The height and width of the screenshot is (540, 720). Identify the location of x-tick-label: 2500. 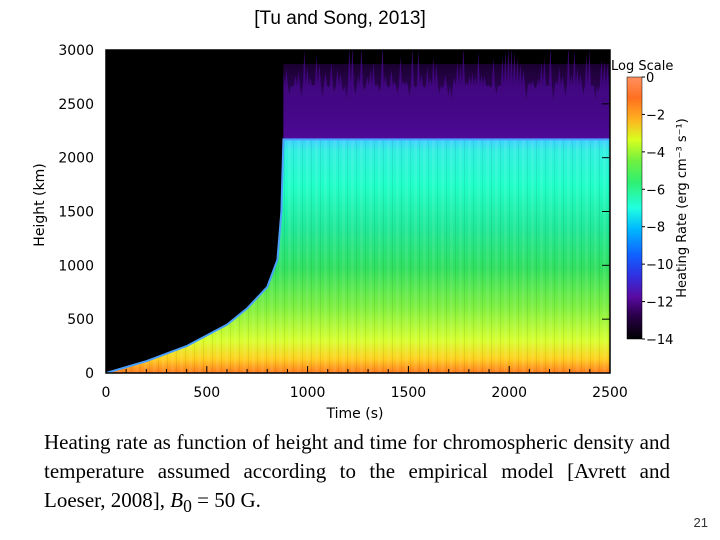
(610, 393).